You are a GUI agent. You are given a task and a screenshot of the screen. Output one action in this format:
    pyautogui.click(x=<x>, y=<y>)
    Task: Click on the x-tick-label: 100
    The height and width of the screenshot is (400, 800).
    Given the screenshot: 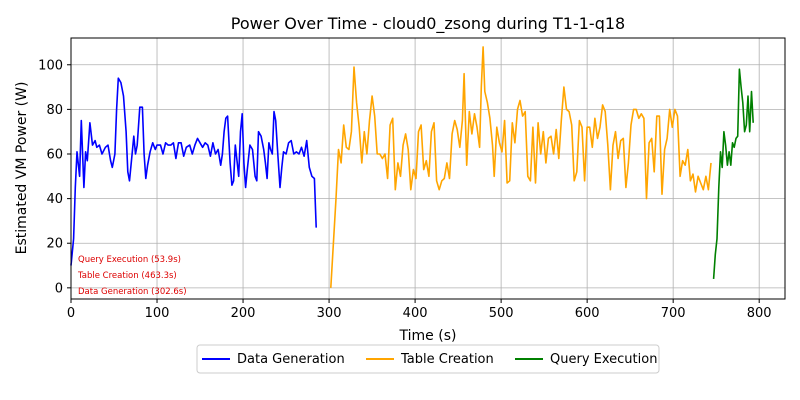 What is the action you would take?
    pyautogui.click(x=157, y=313)
    